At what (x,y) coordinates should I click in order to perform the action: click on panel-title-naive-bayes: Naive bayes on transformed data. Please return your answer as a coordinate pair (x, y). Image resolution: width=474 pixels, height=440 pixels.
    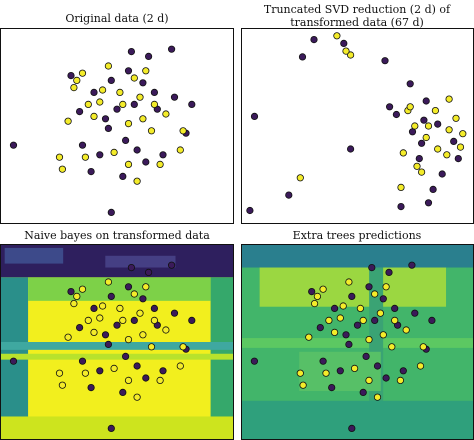
    Looking at the image, I should click on (117, 235).